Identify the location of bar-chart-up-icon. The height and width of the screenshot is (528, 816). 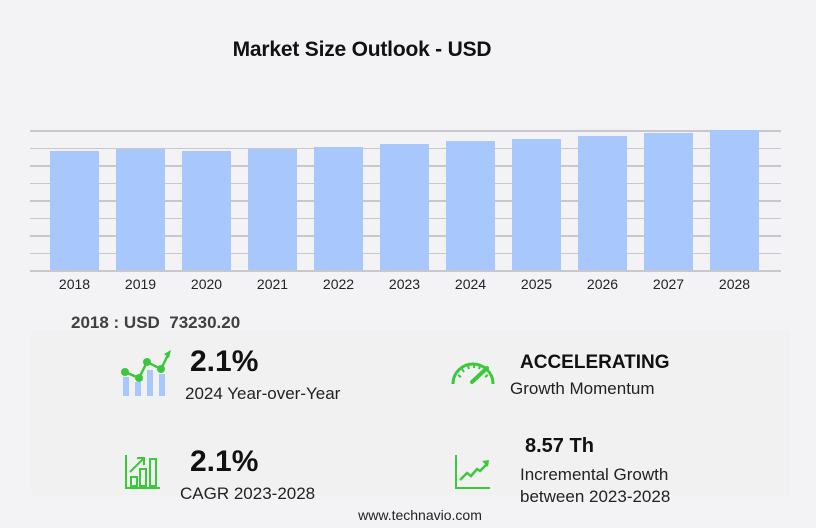
(142, 472).